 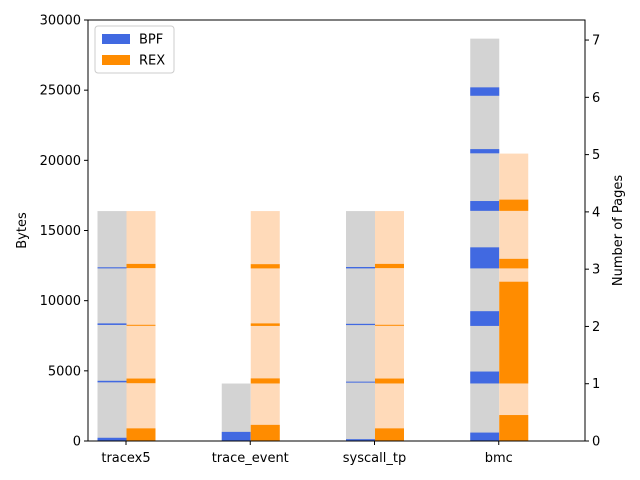 I want to click on x-tick-label: trace_event, so click(x=250, y=458).